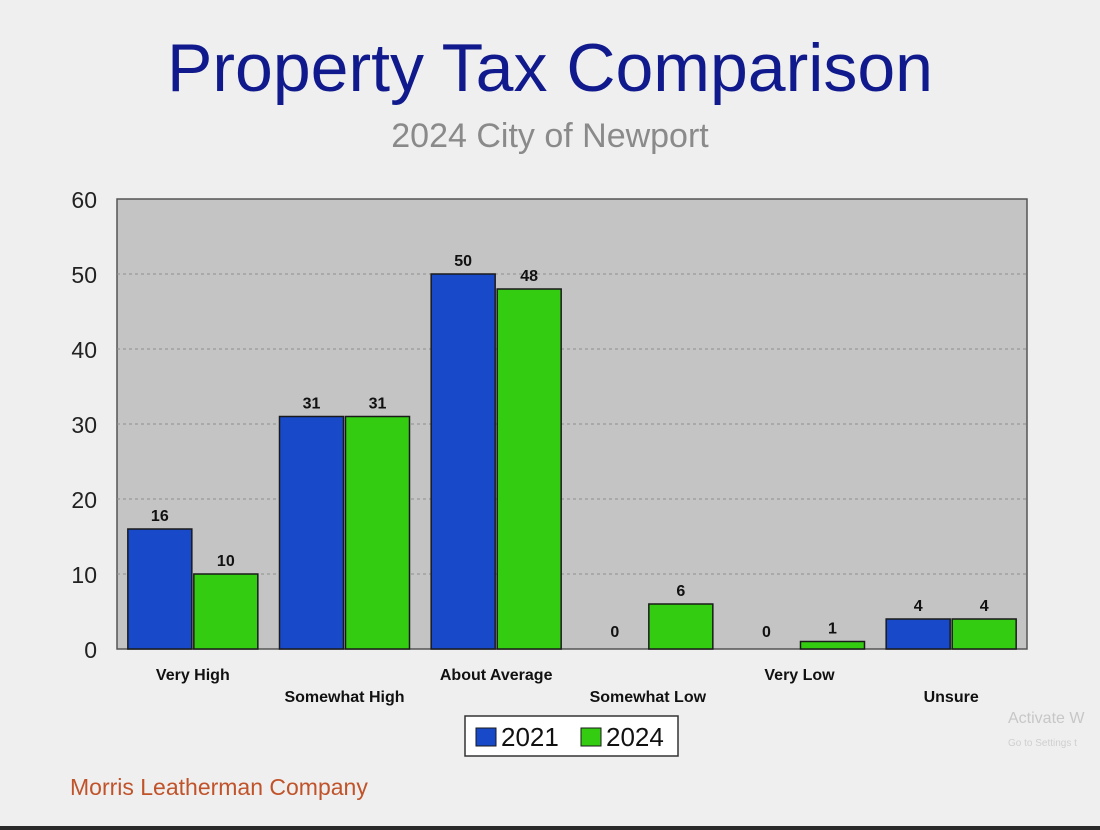 This screenshot has width=1100, height=830. What do you see at coordinates (550, 828) in the screenshot?
I see `bottom-border` at bounding box center [550, 828].